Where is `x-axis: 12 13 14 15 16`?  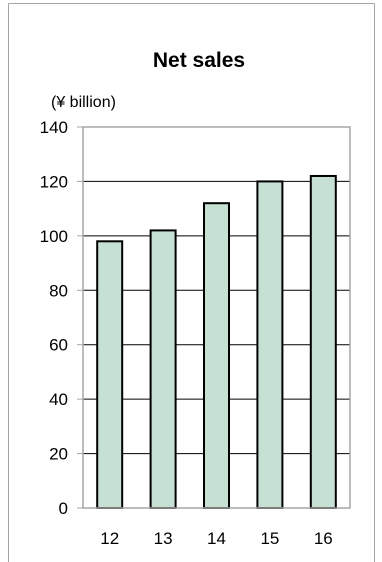 x-axis: 12 13 14 15 16 is located at coordinates (216, 538).